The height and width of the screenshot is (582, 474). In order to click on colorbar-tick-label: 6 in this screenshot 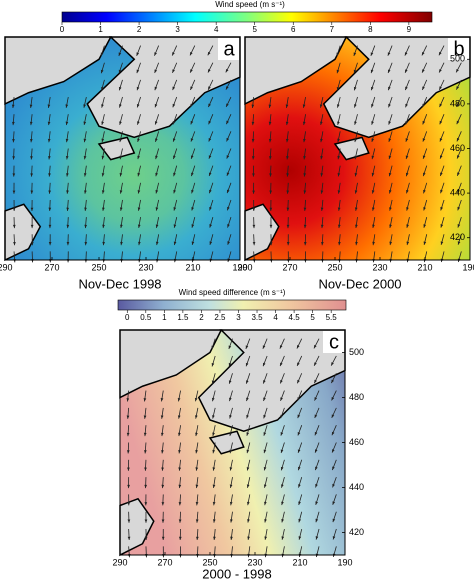, I will do `click(293, 29)`.